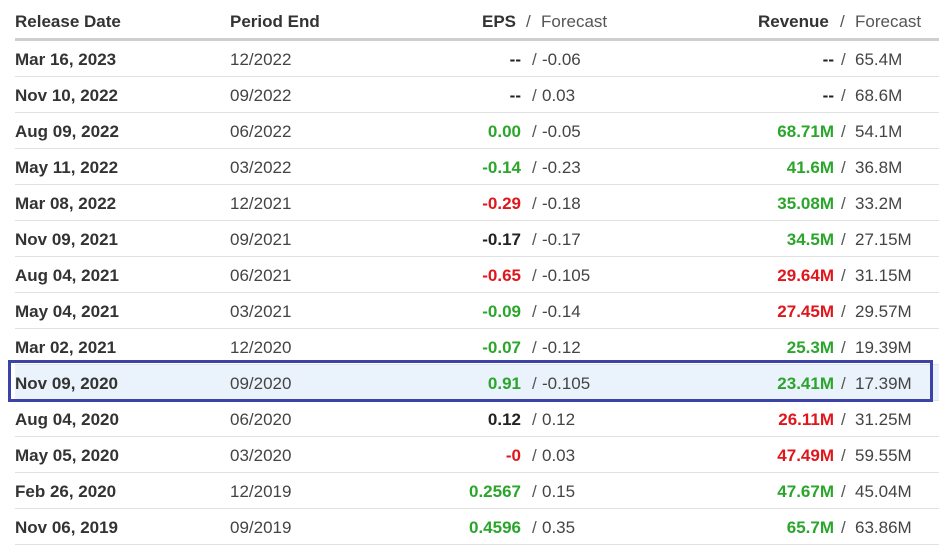 The image size is (939, 547). Describe the element at coordinates (559, 527) in the screenshot. I see `eps-forecast-cell: 0.35` at that location.